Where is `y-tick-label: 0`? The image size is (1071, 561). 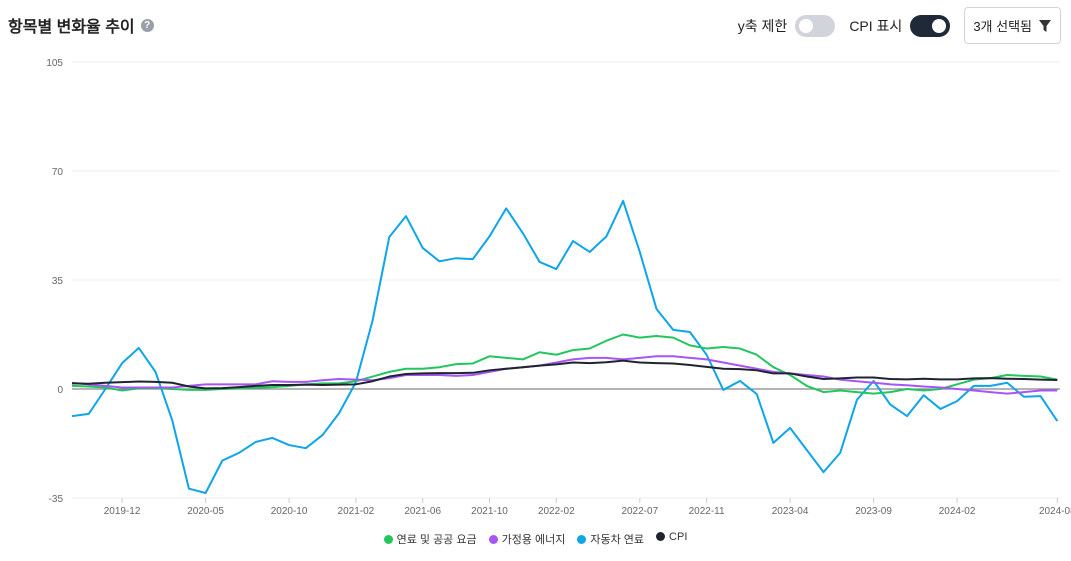 y-tick-label: 0 is located at coordinates (60, 390).